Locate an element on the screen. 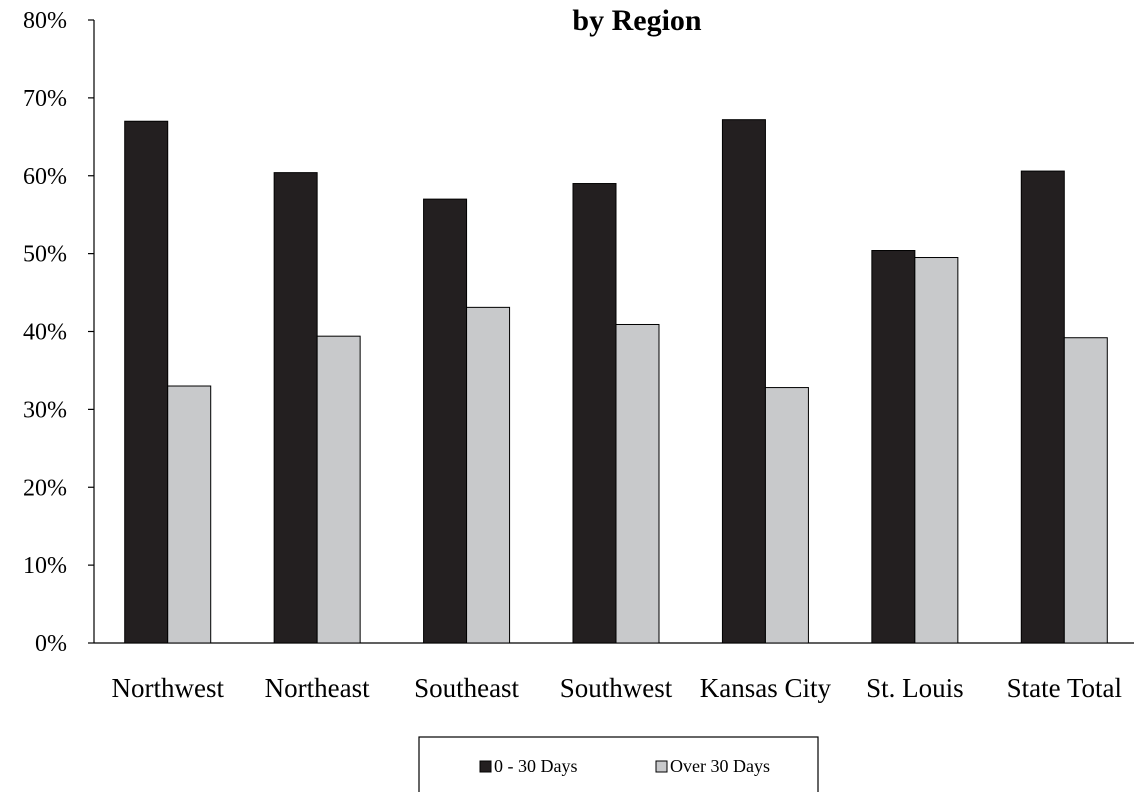 Image resolution: width=1134 pixels, height=792 pixels. y-tick-label: 40% is located at coordinates (45, 333).